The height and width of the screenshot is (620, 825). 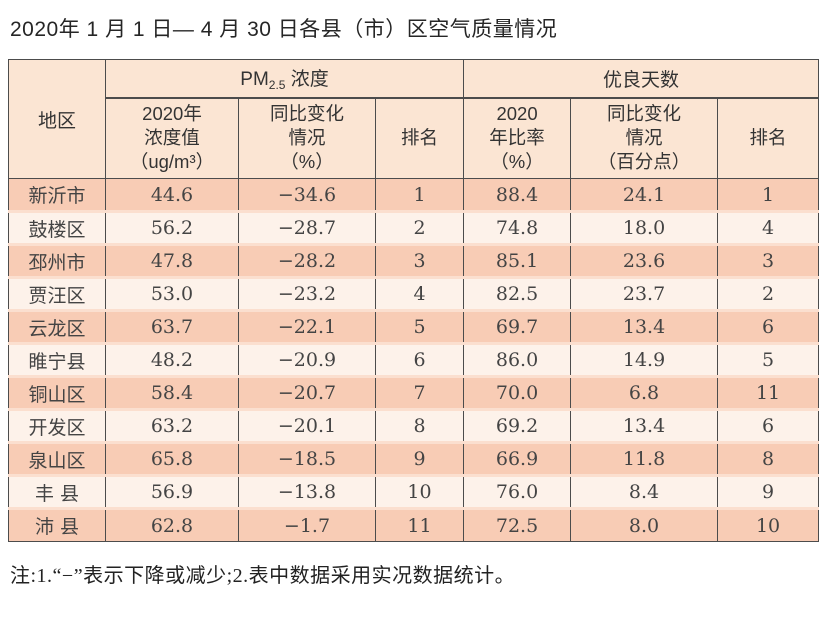 What do you see at coordinates (419, 294) in the screenshot?
I see `cell-pm-rank: 4` at bounding box center [419, 294].